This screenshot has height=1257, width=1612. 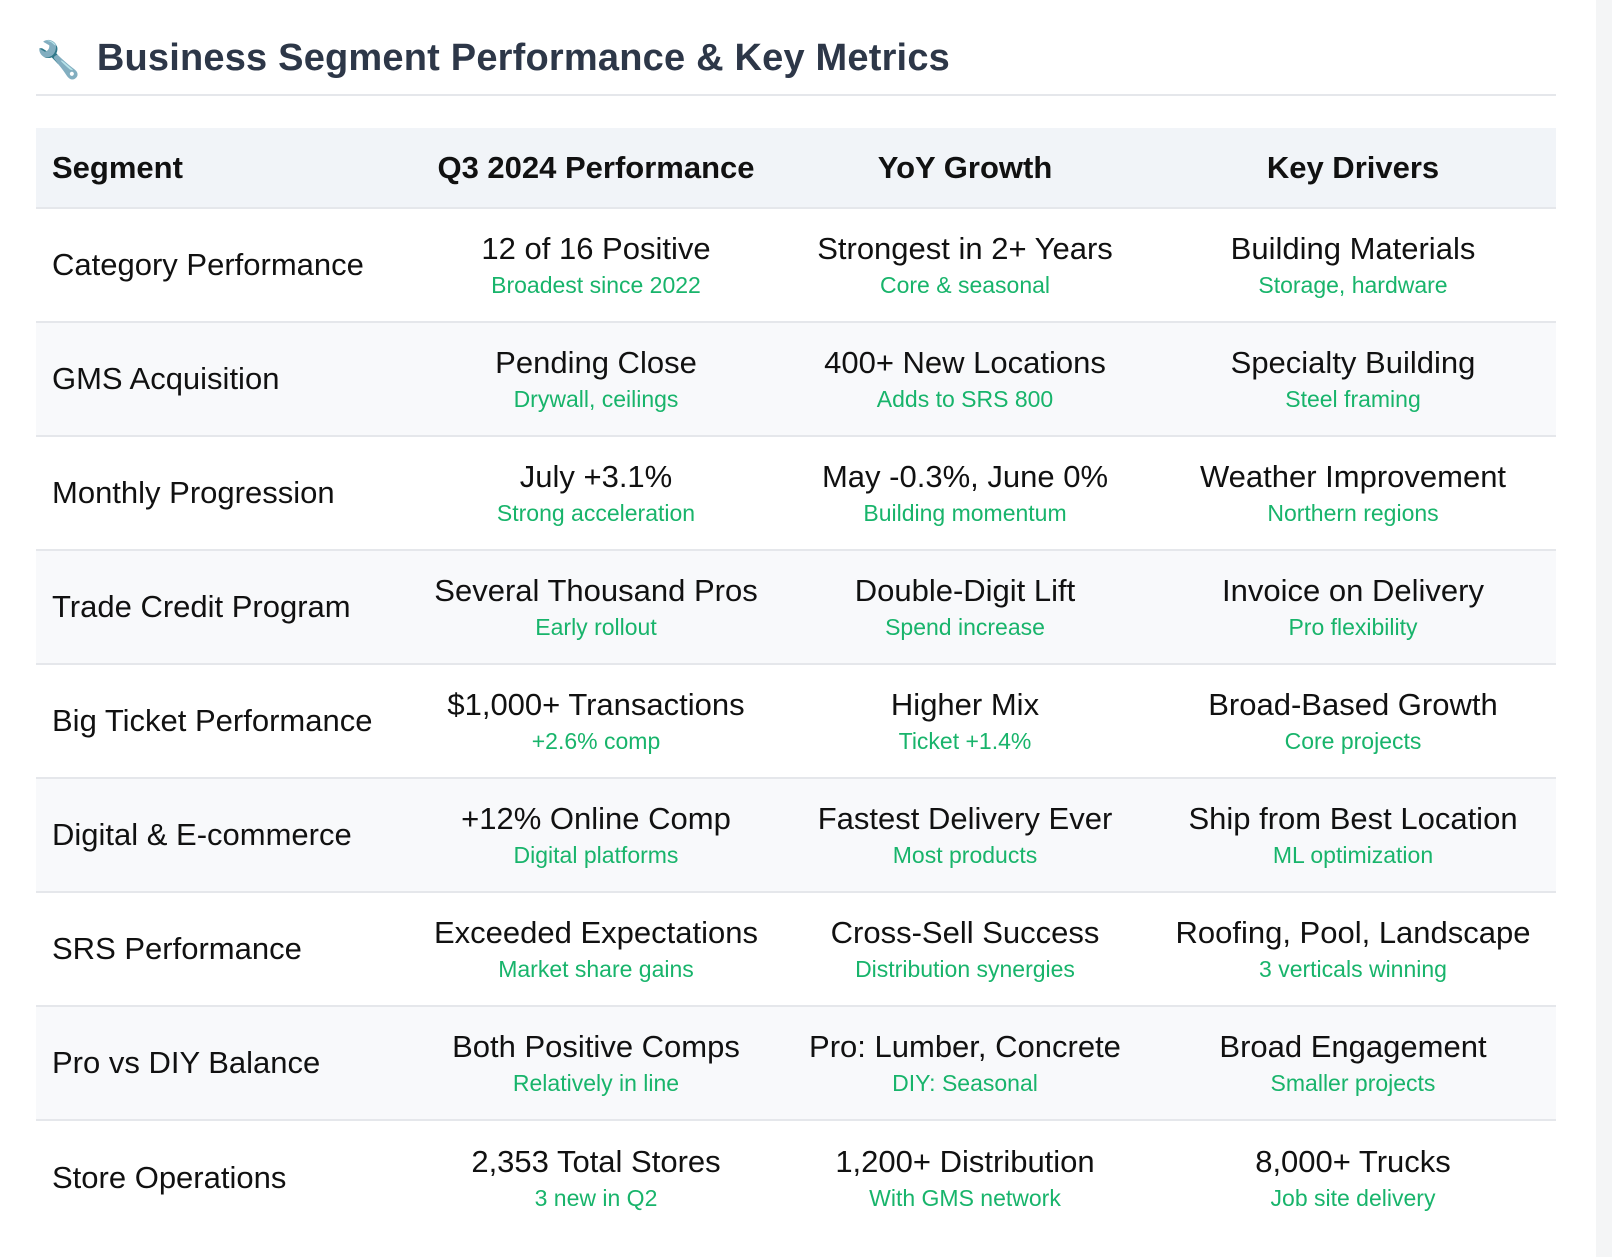 I want to click on growth-note: Building momentum, so click(x=965, y=513).